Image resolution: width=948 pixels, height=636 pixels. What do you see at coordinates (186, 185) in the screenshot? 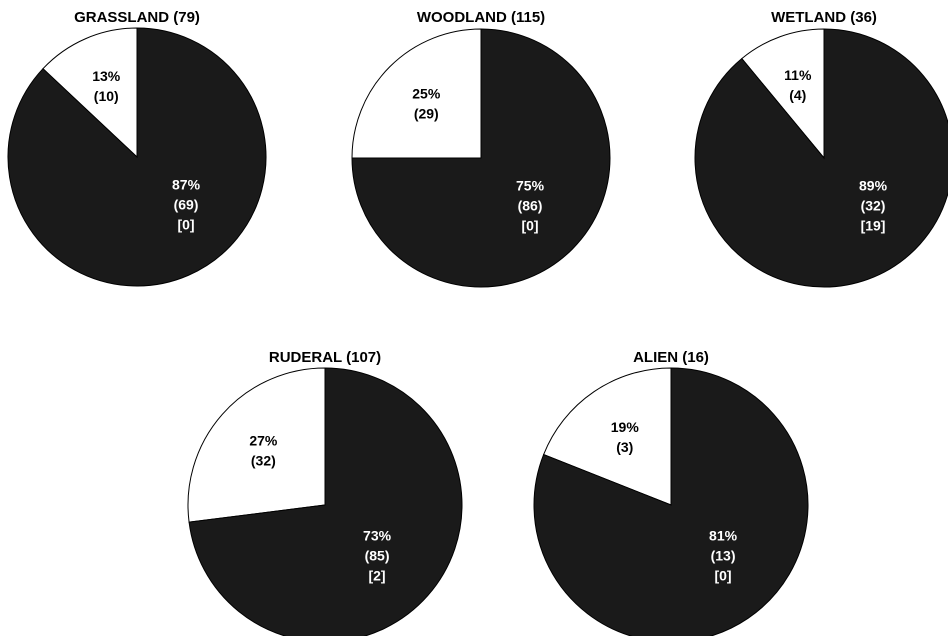
I see `slice-label: 87%` at bounding box center [186, 185].